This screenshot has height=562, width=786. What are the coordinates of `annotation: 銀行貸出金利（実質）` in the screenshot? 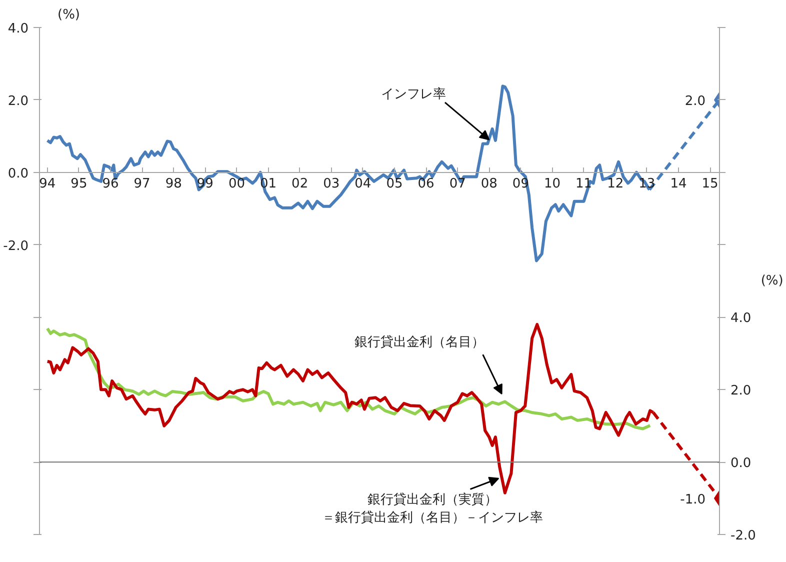 It's located at (432, 500).